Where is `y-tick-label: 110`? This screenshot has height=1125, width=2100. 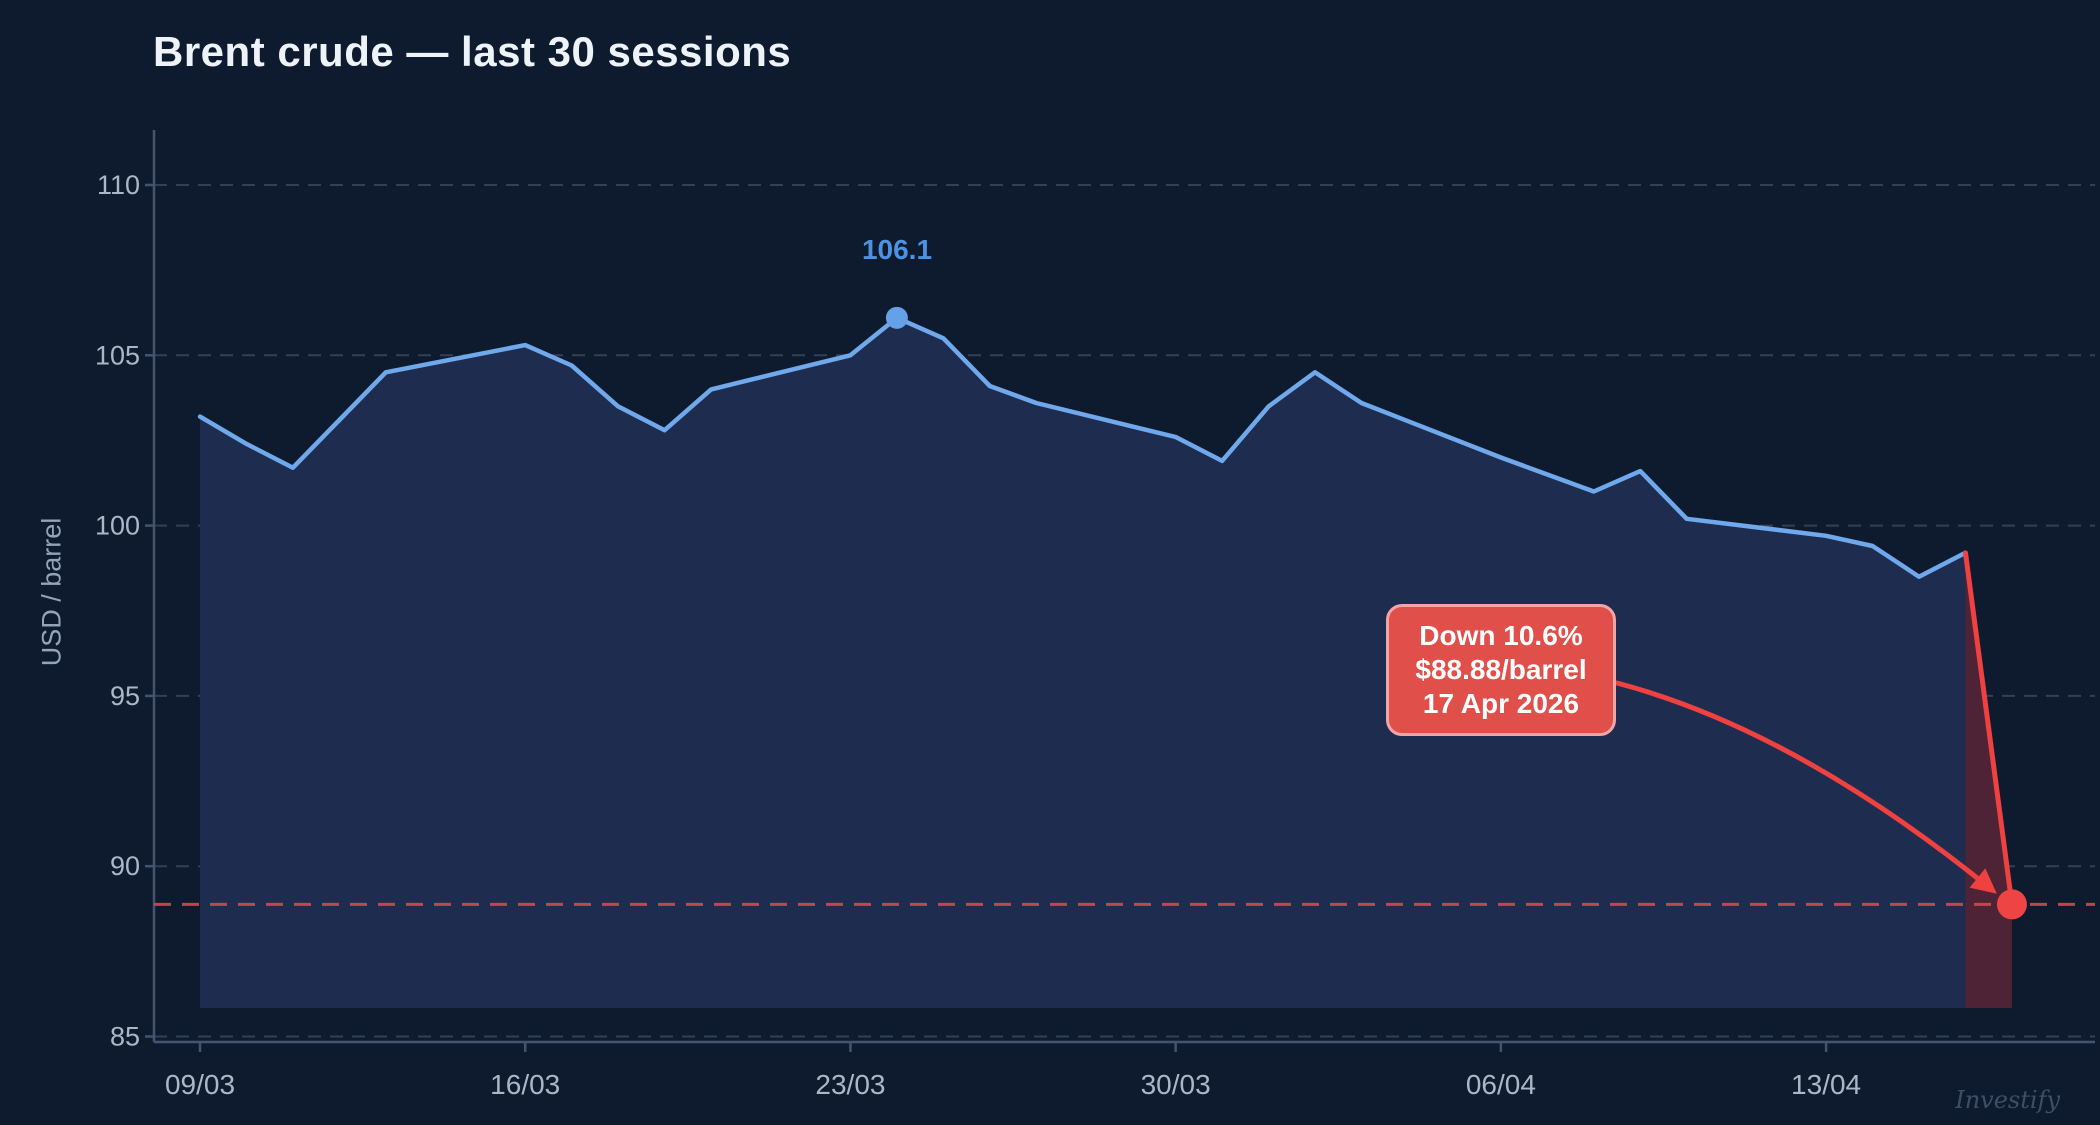
y-tick-label: 110 is located at coordinates (118, 185).